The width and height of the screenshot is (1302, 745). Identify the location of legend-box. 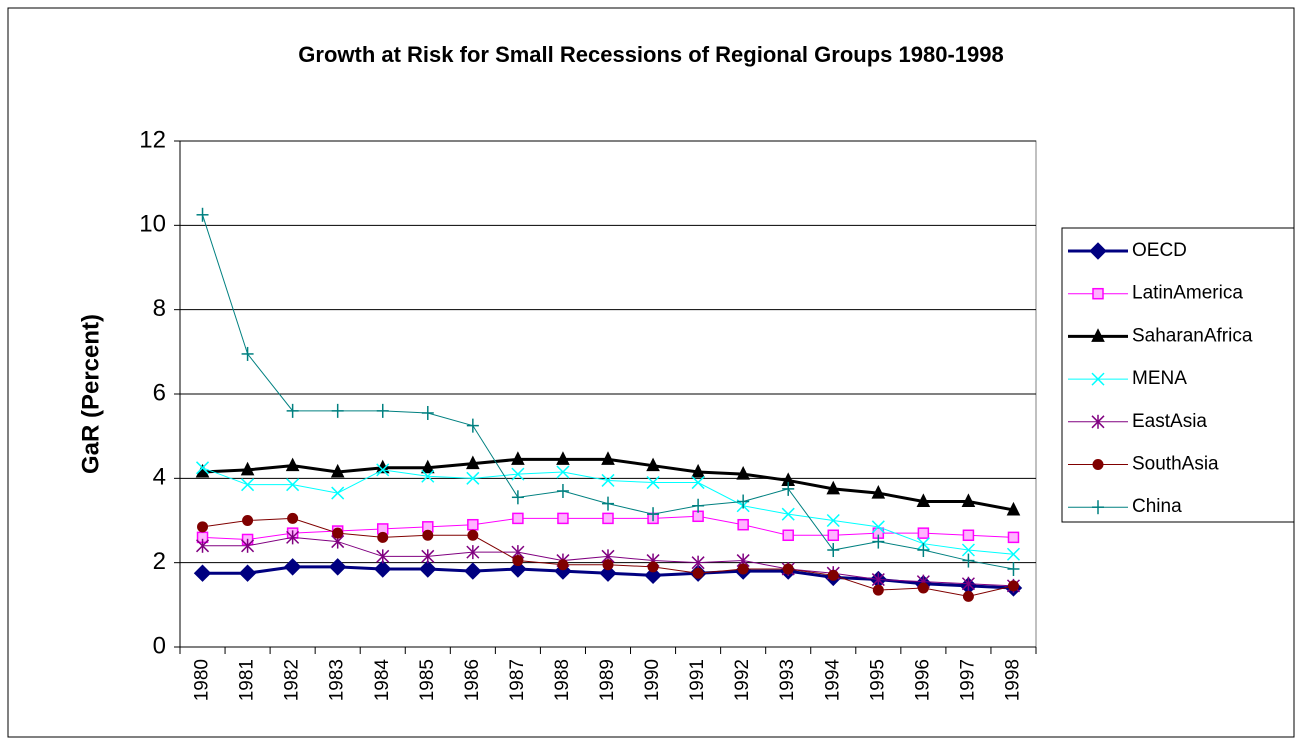
(1178, 375).